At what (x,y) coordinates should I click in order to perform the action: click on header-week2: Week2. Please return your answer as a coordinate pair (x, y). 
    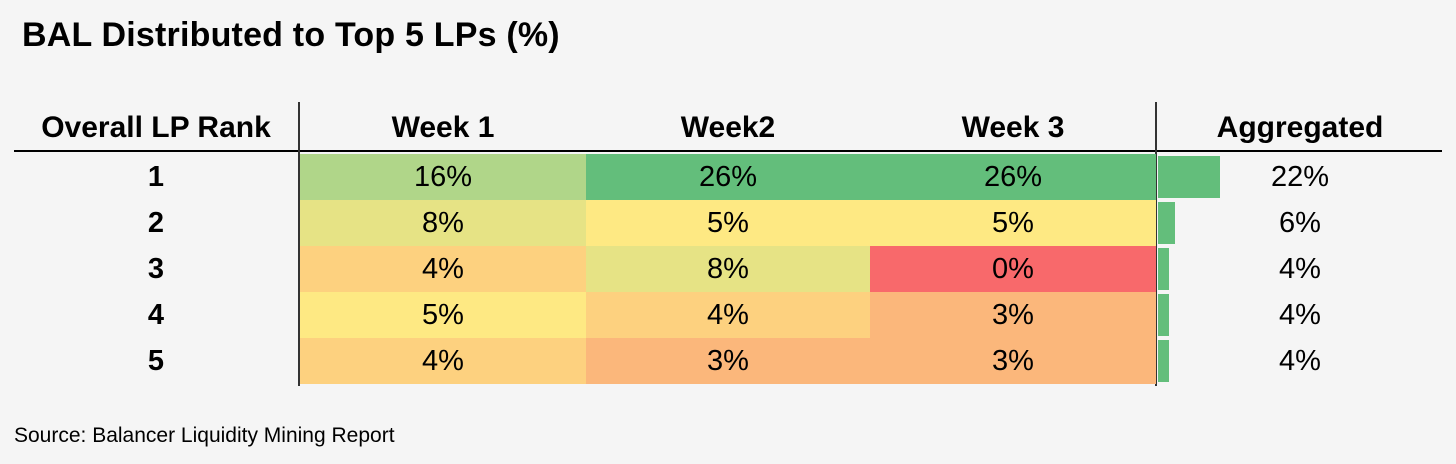
    Looking at the image, I should click on (728, 127).